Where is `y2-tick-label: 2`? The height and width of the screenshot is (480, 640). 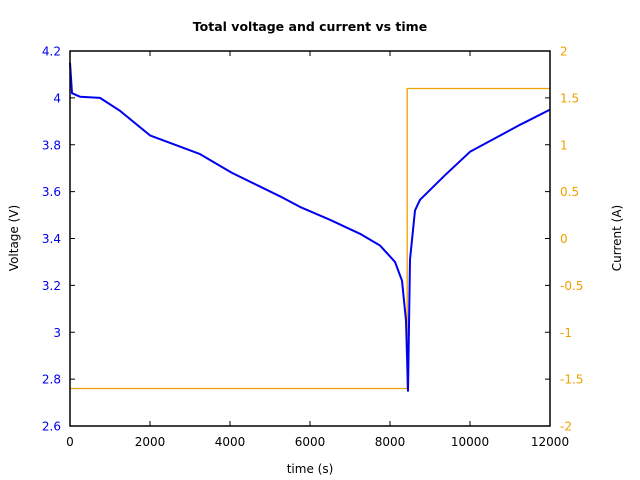 y2-tick-label: 2 is located at coordinates (564, 52).